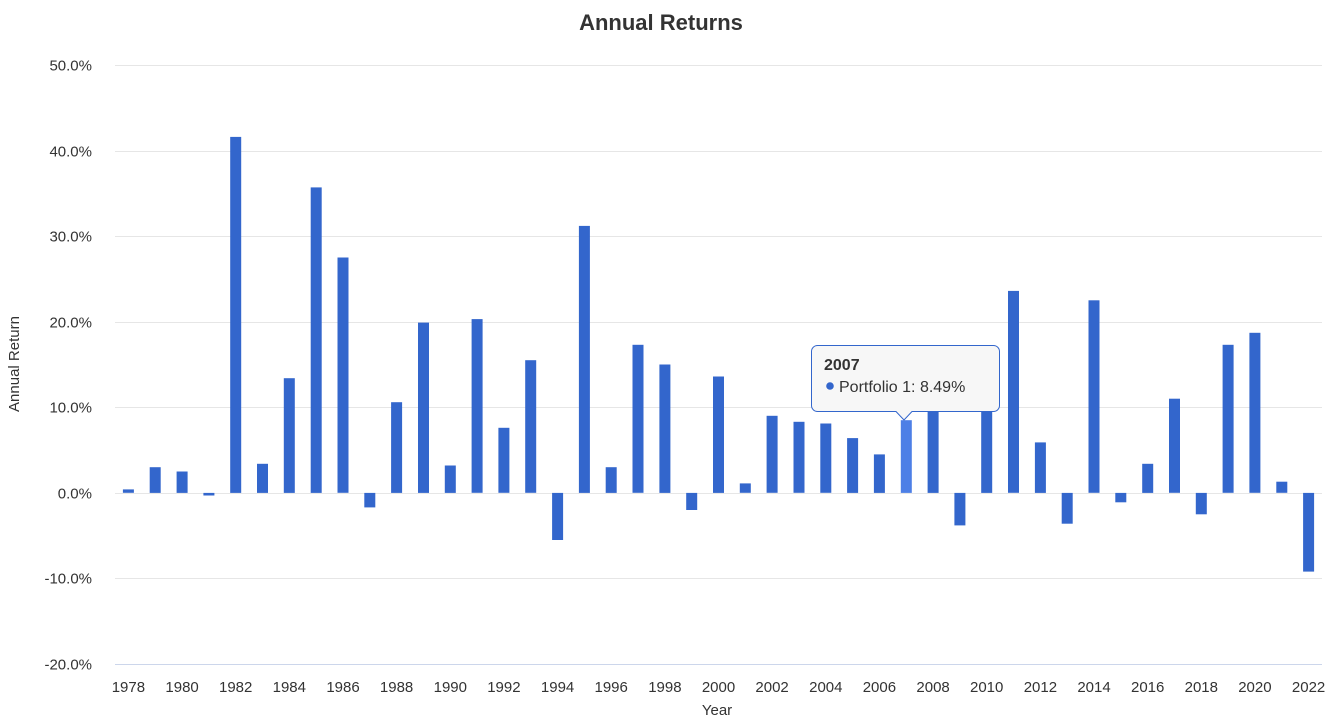  I want to click on bar-1980, so click(182, 482).